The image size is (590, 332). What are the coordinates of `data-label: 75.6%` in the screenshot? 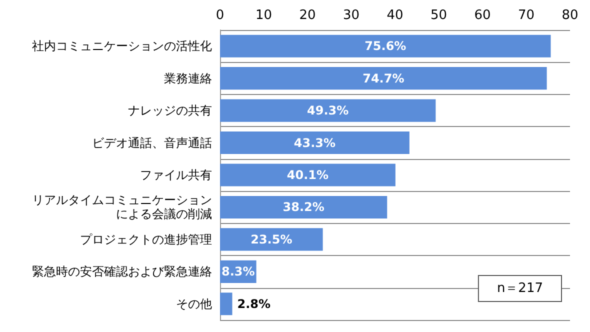 It's located at (385, 46).